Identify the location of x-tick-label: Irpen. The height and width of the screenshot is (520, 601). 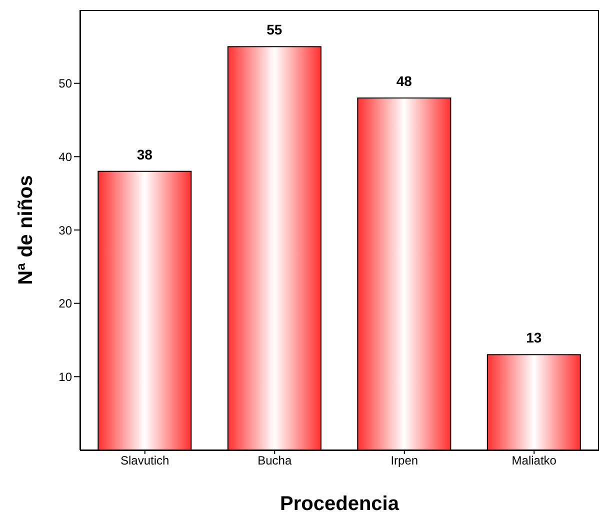
(404, 461).